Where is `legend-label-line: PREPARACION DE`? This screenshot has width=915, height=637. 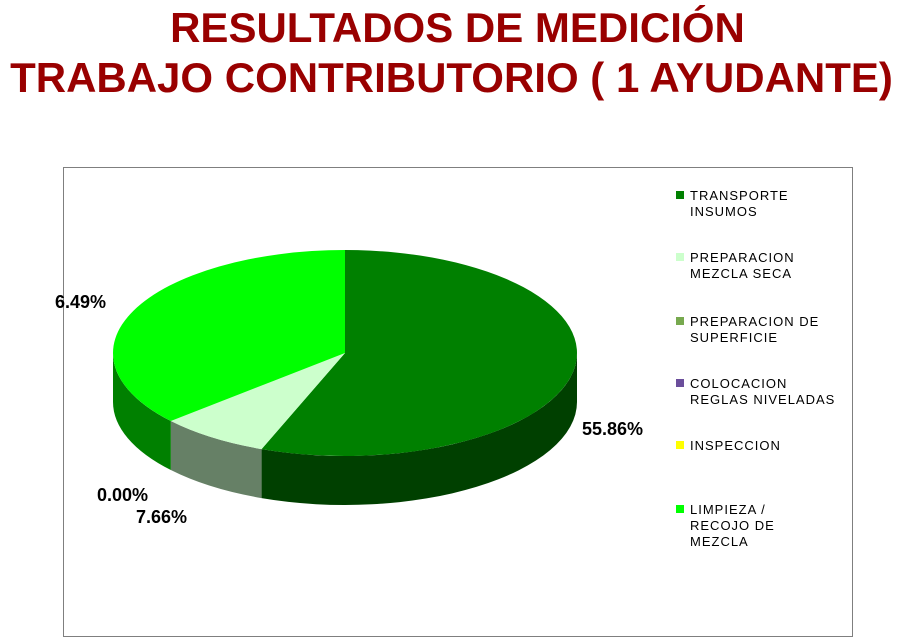 legend-label-line: PREPARACION DE is located at coordinates (755, 321).